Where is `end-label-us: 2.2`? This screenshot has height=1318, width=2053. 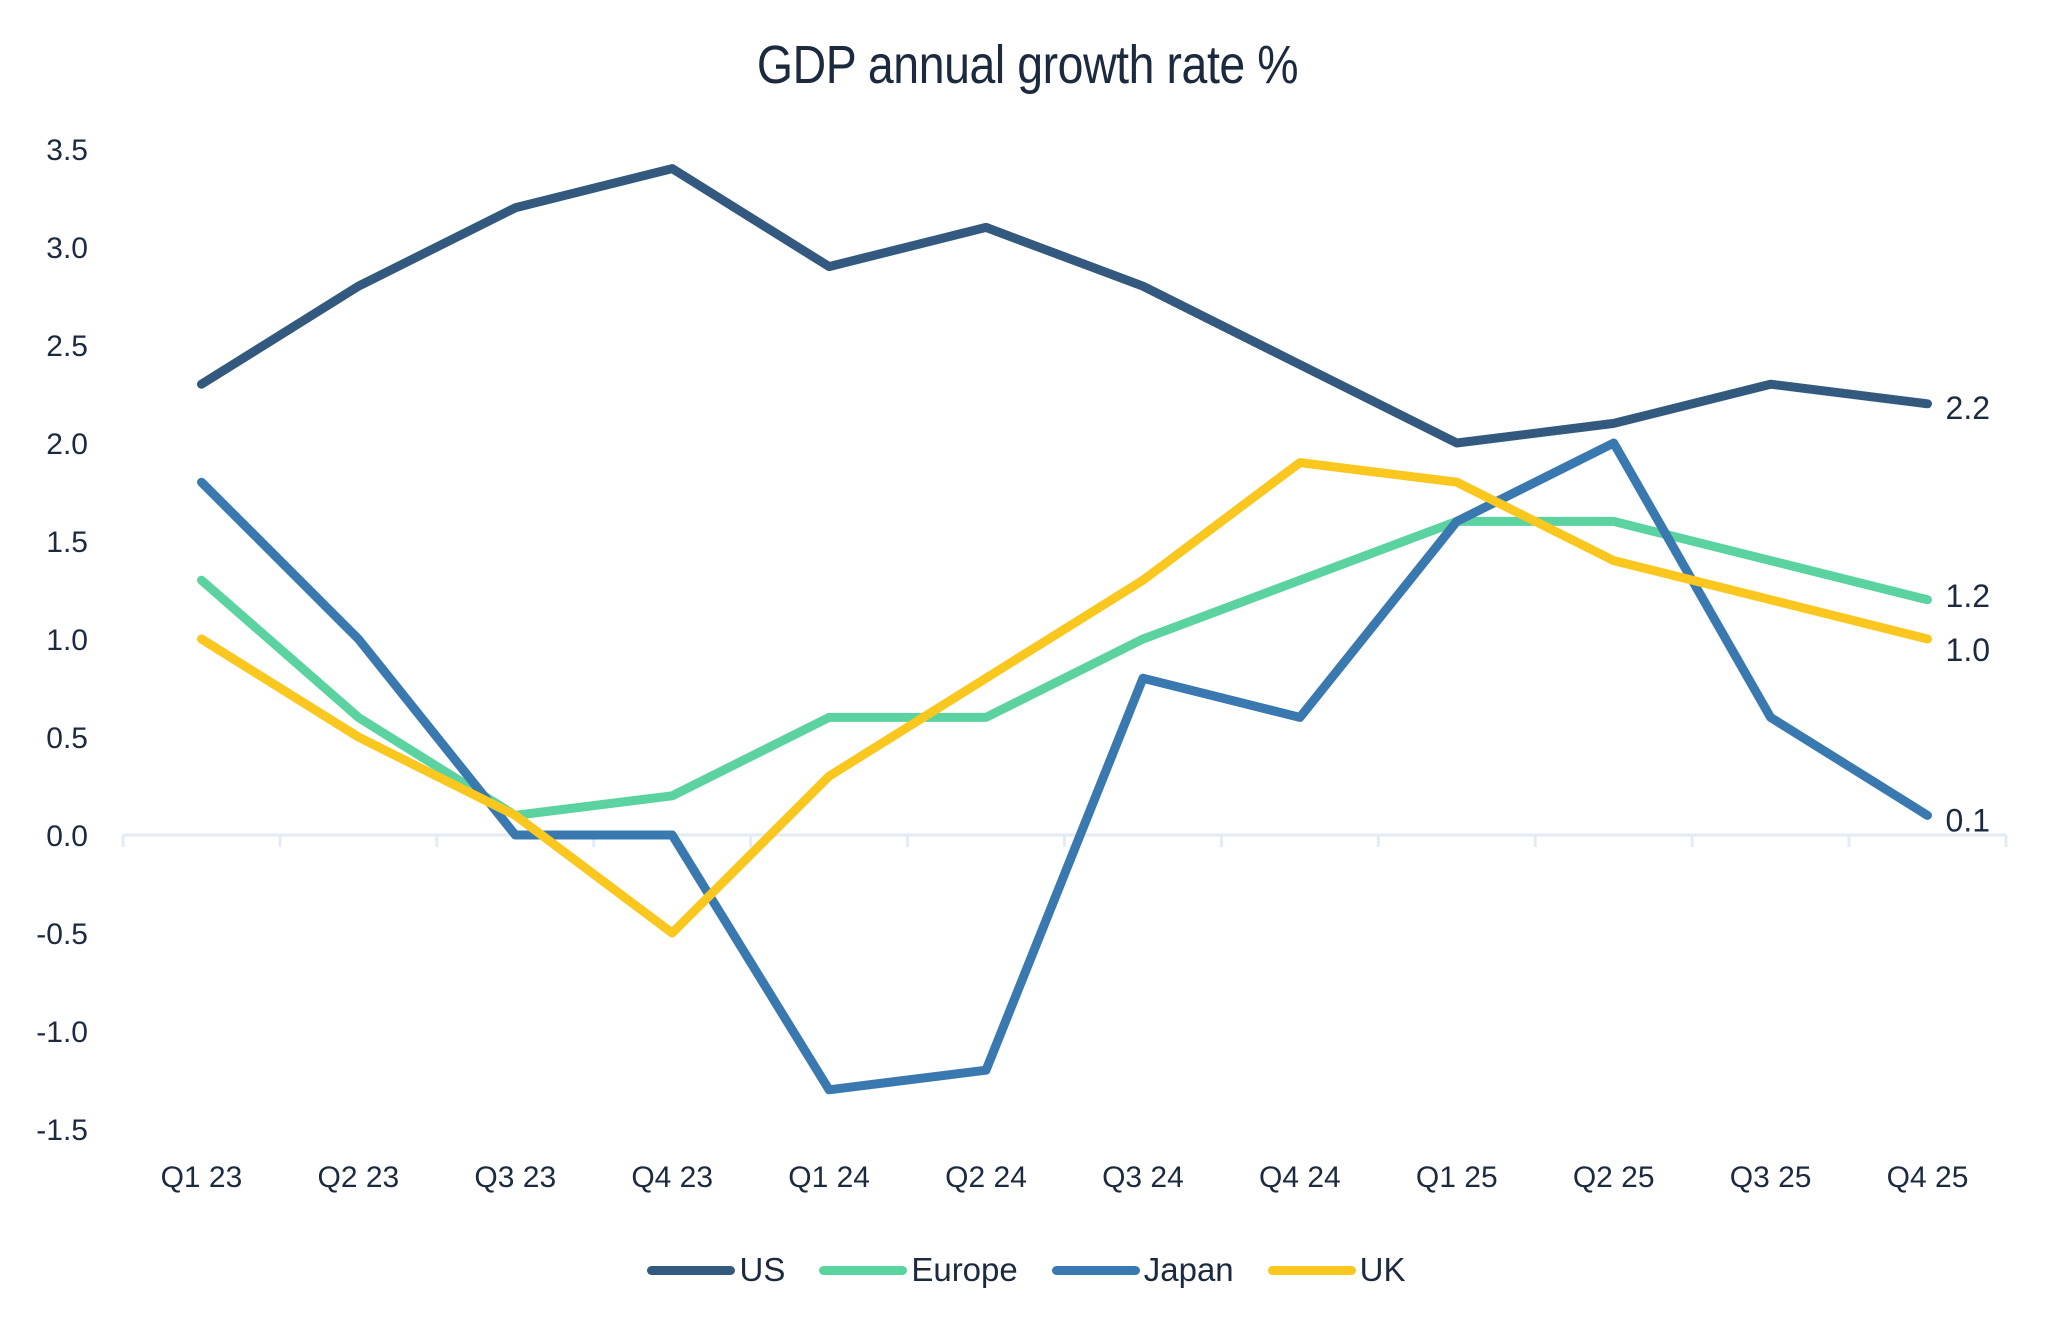
end-label-us: 2.2 is located at coordinates (1968, 408).